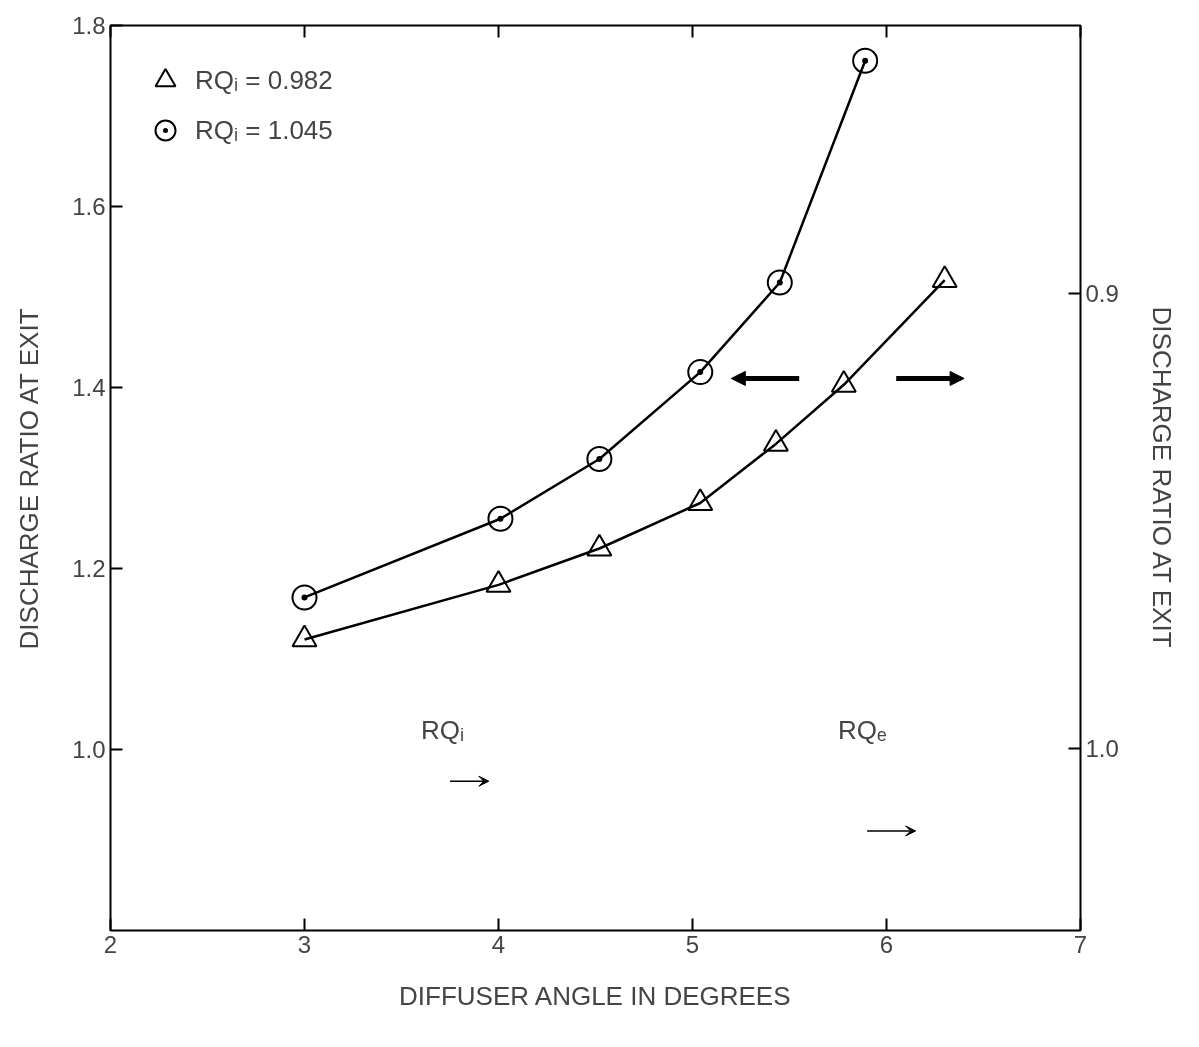  What do you see at coordinates (1102, 294) in the screenshot?
I see `y2-tick-label: 0.9` at bounding box center [1102, 294].